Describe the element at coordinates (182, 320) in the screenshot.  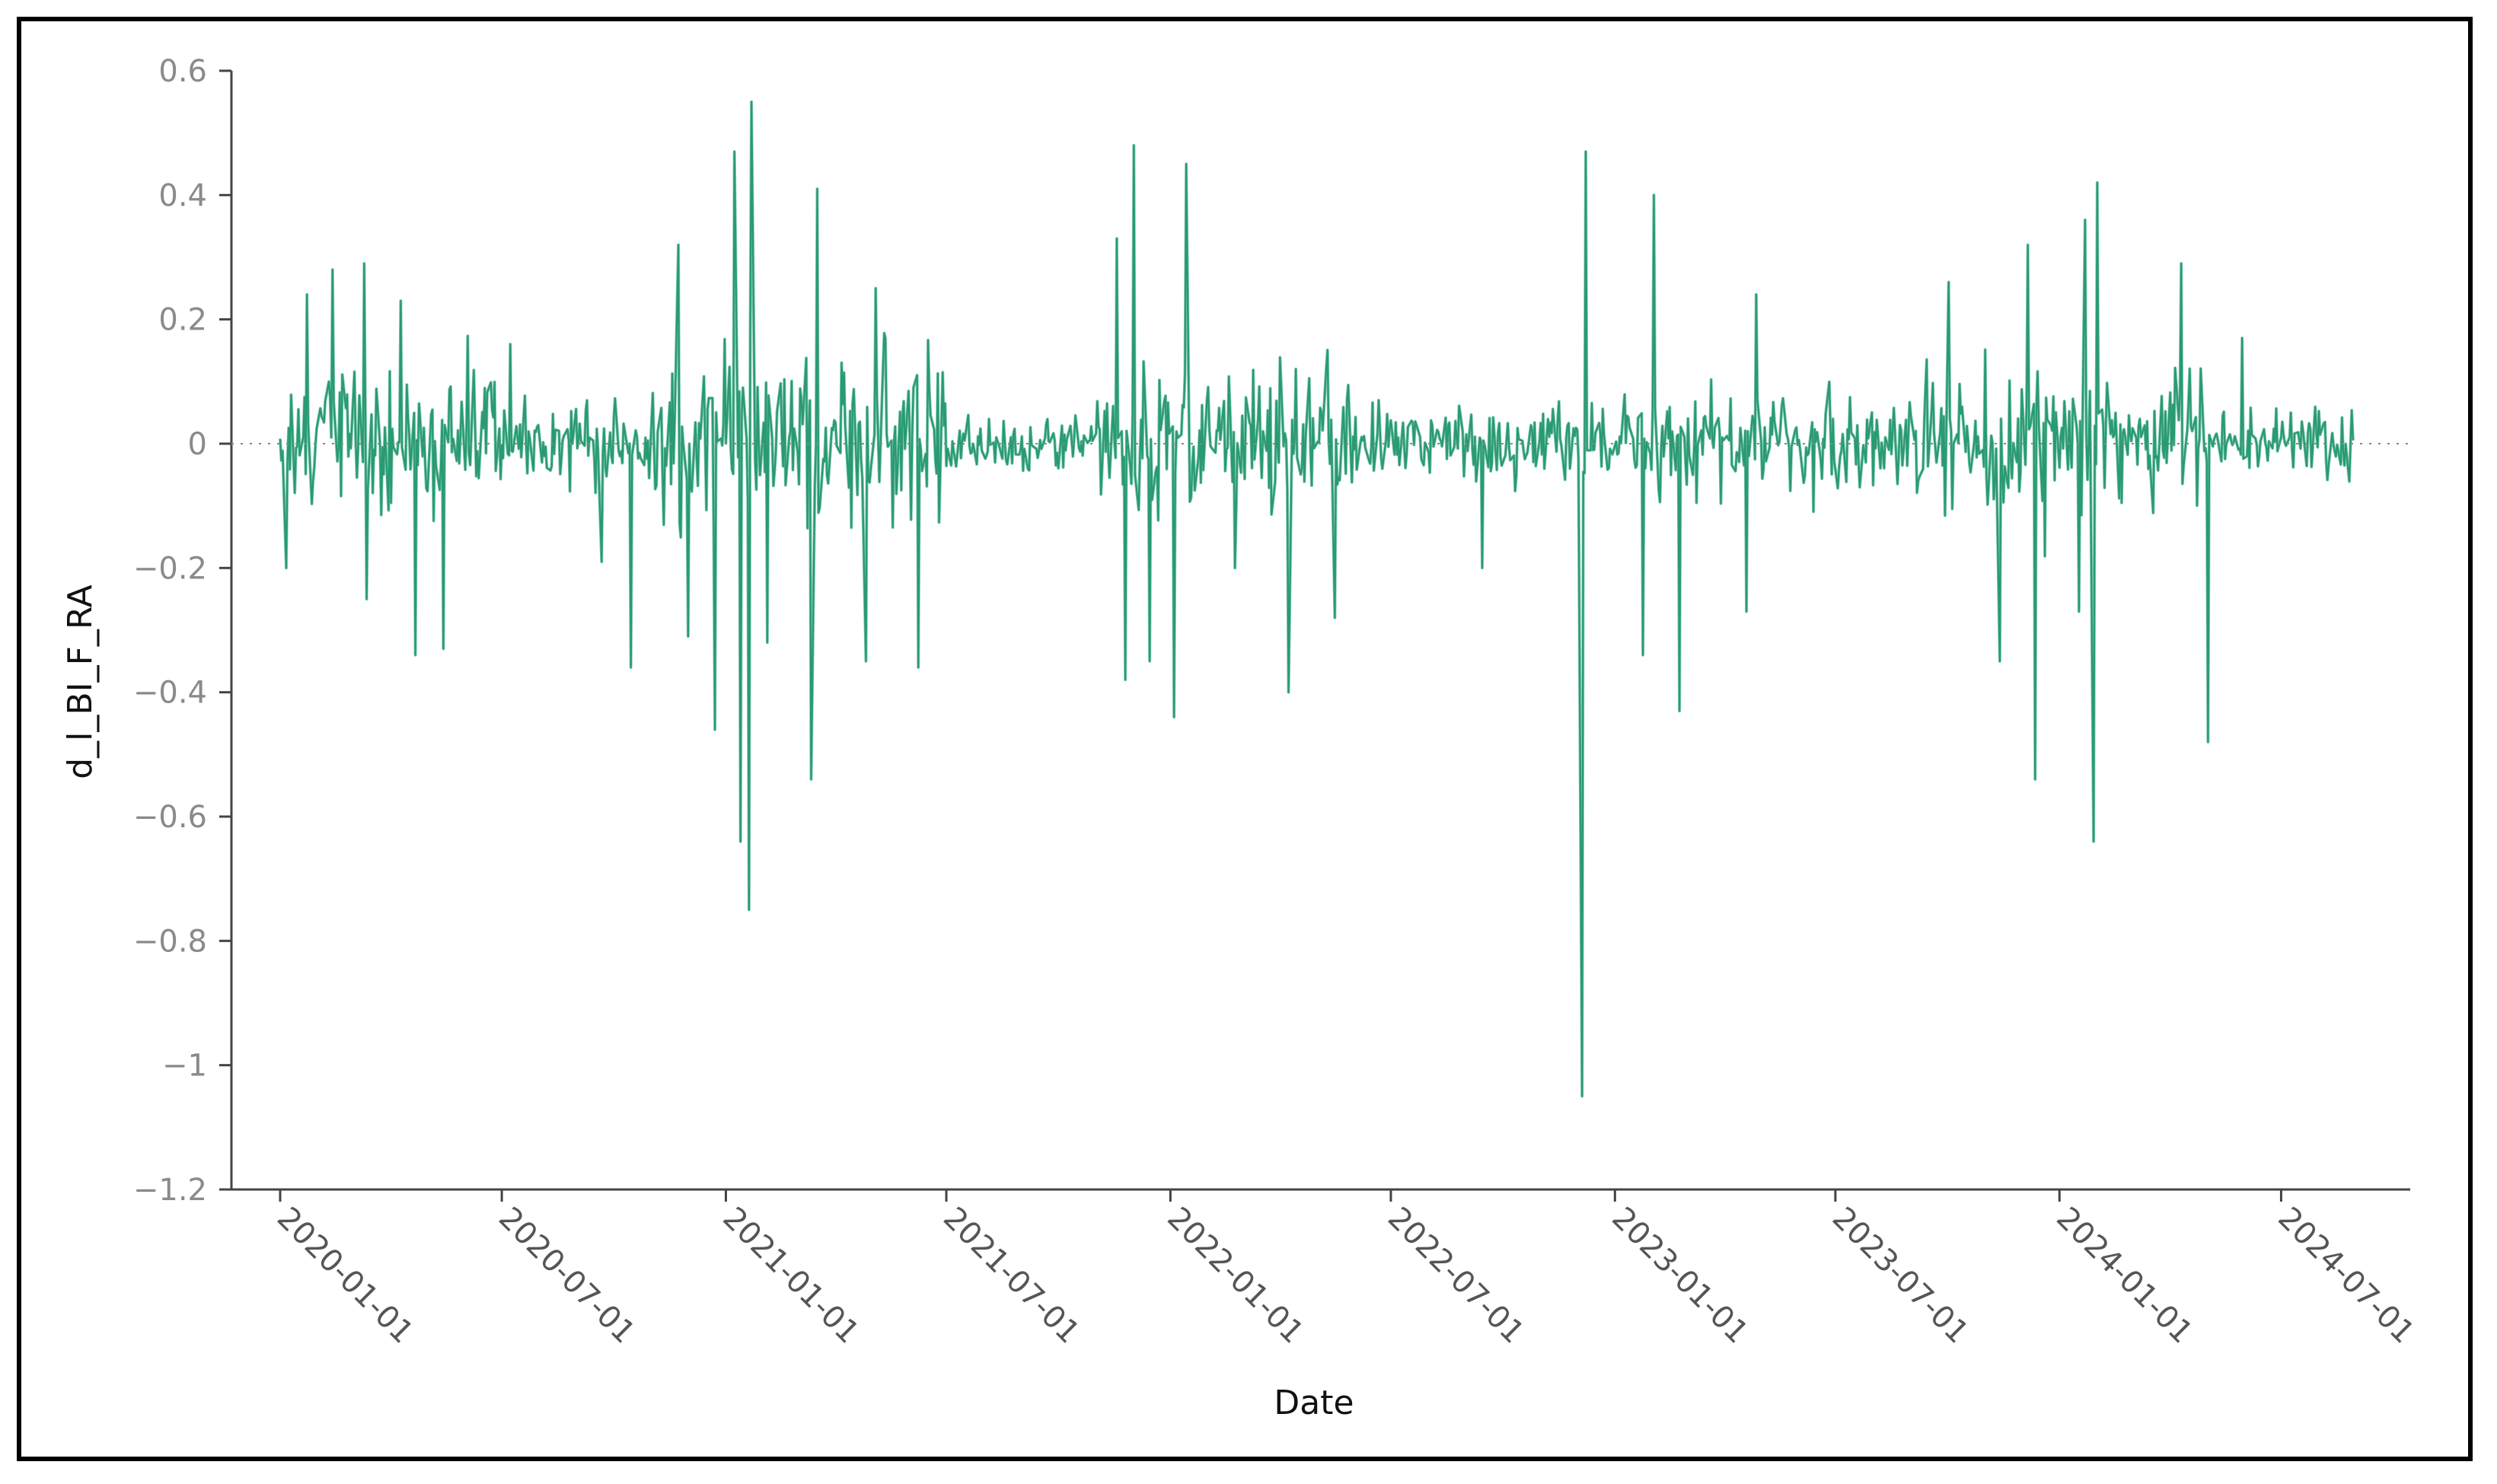
I see `y-tick-label: 0.2` at that location.